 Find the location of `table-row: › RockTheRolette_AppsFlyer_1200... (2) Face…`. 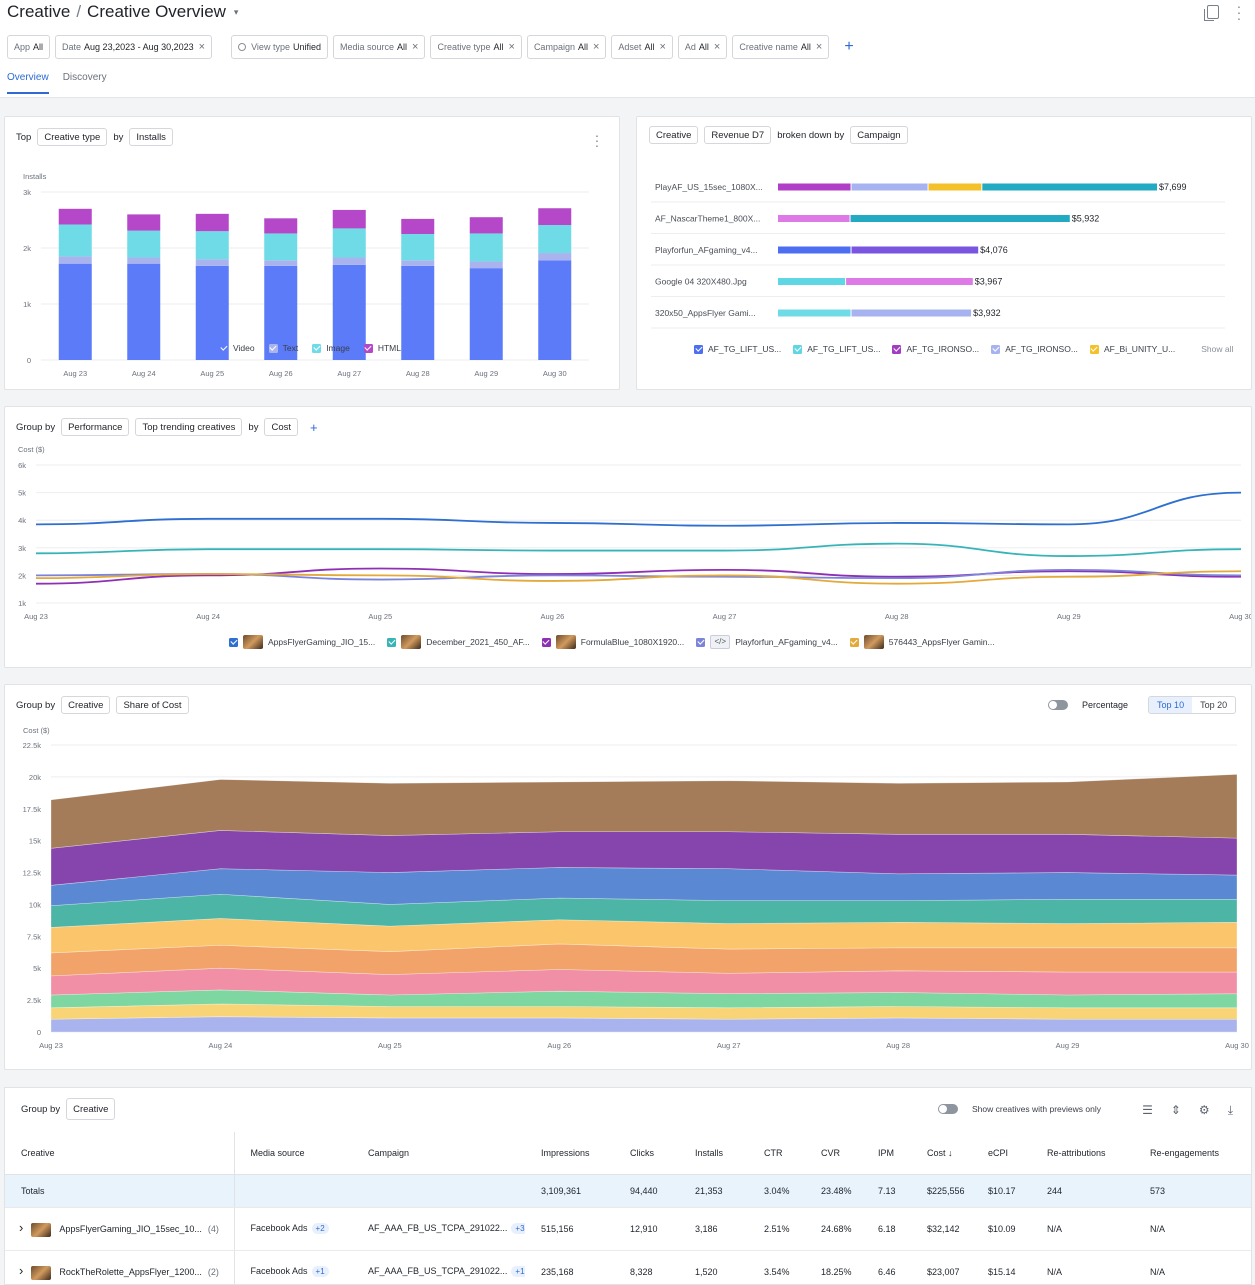

table-row: › RockTheRolette_AppsFlyer_1200... (2) Face… is located at coordinates (628, 1267).